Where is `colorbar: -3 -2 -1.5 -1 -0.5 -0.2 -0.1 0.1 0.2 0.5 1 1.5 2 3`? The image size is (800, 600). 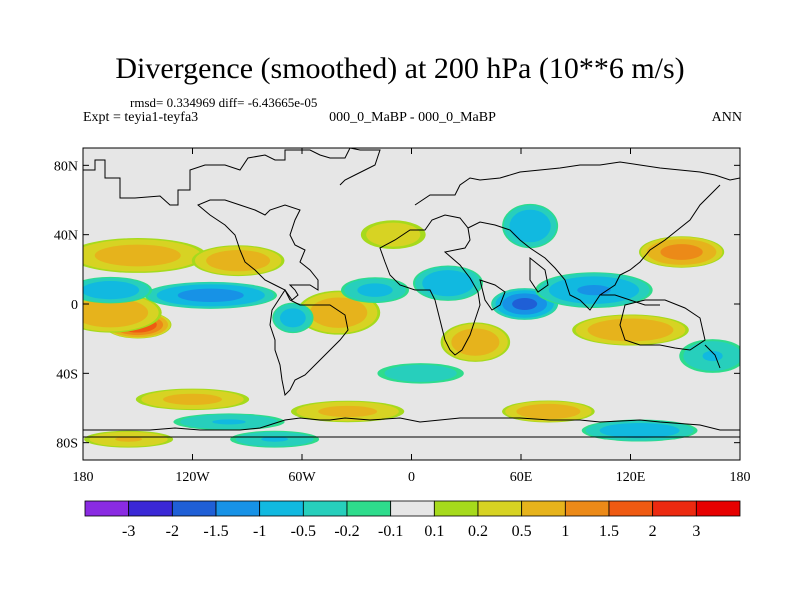 colorbar: -3 -2 -1.5 -1 -0.5 -0.2 -0.1 0.1 0.2 0.5 1 1.5 2 3 is located at coordinates (412, 520).